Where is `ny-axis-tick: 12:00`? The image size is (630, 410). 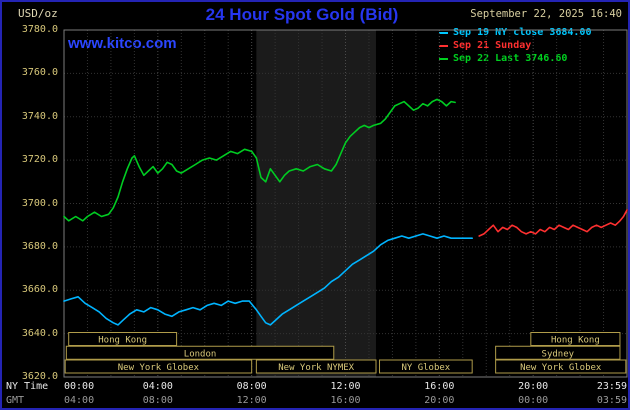 ny-axis-tick: 12:00 is located at coordinates (345, 386).